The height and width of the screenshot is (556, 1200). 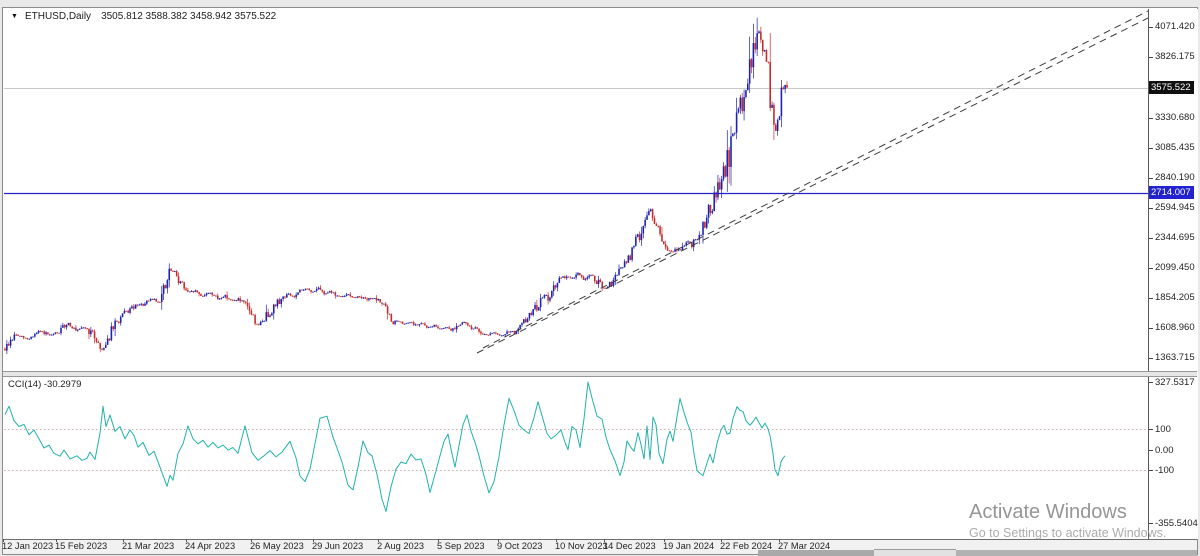 I want to click on cci-tick-label: -100, so click(x=1165, y=470).